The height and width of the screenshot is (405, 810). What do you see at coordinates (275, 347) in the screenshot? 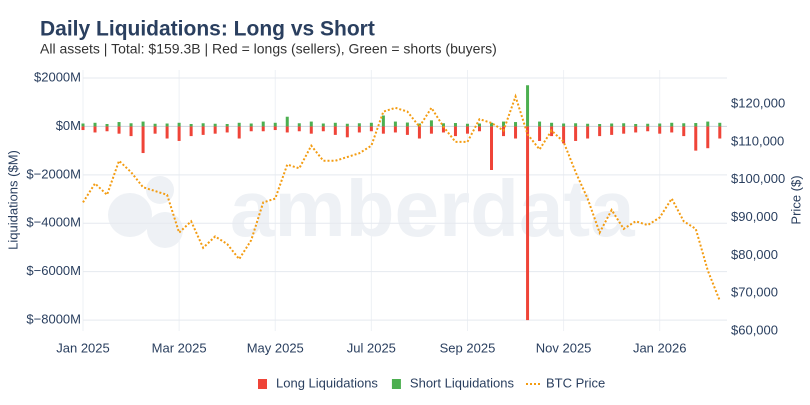
I see `x-tick-label: May 2025` at bounding box center [275, 347].